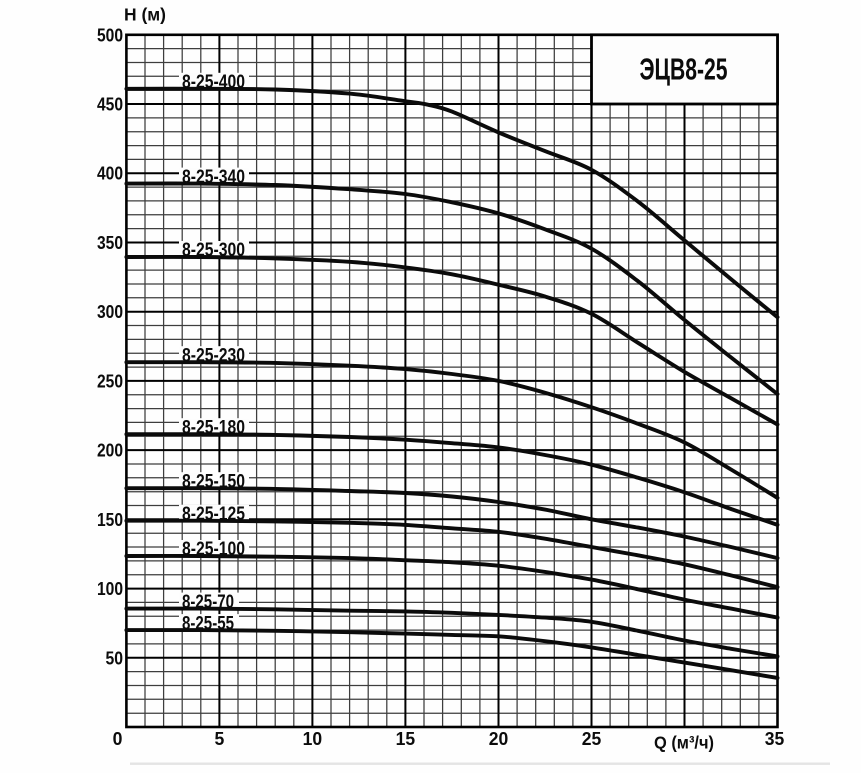  Describe the element at coordinates (313, 738) in the screenshot. I see `svg-text: 10` at that location.